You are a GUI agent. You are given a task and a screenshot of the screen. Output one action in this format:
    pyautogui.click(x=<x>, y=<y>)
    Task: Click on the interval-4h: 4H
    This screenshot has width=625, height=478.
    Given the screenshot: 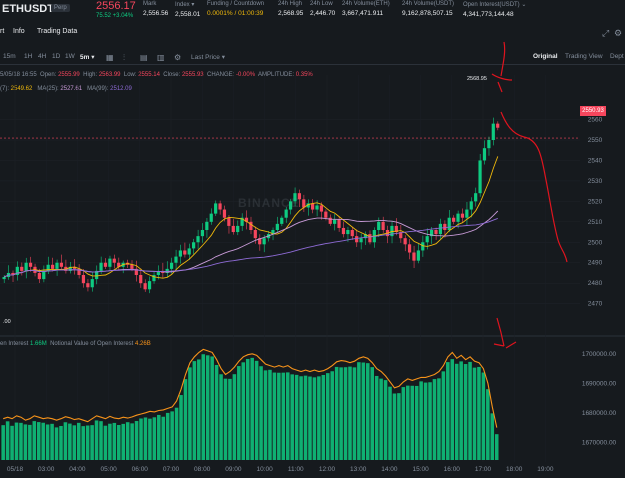 What is the action you would take?
    pyautogui.click(x=42, y=56)
    